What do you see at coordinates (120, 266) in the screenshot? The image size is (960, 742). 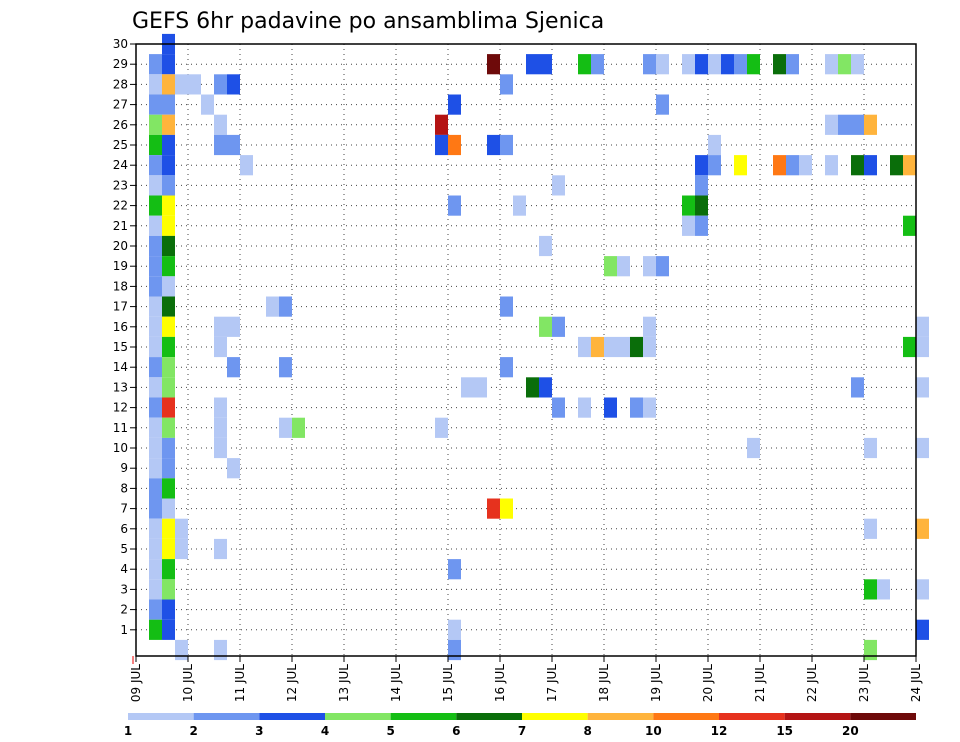 I see `y-tick-label: 19` at bounding box center [120, 266].